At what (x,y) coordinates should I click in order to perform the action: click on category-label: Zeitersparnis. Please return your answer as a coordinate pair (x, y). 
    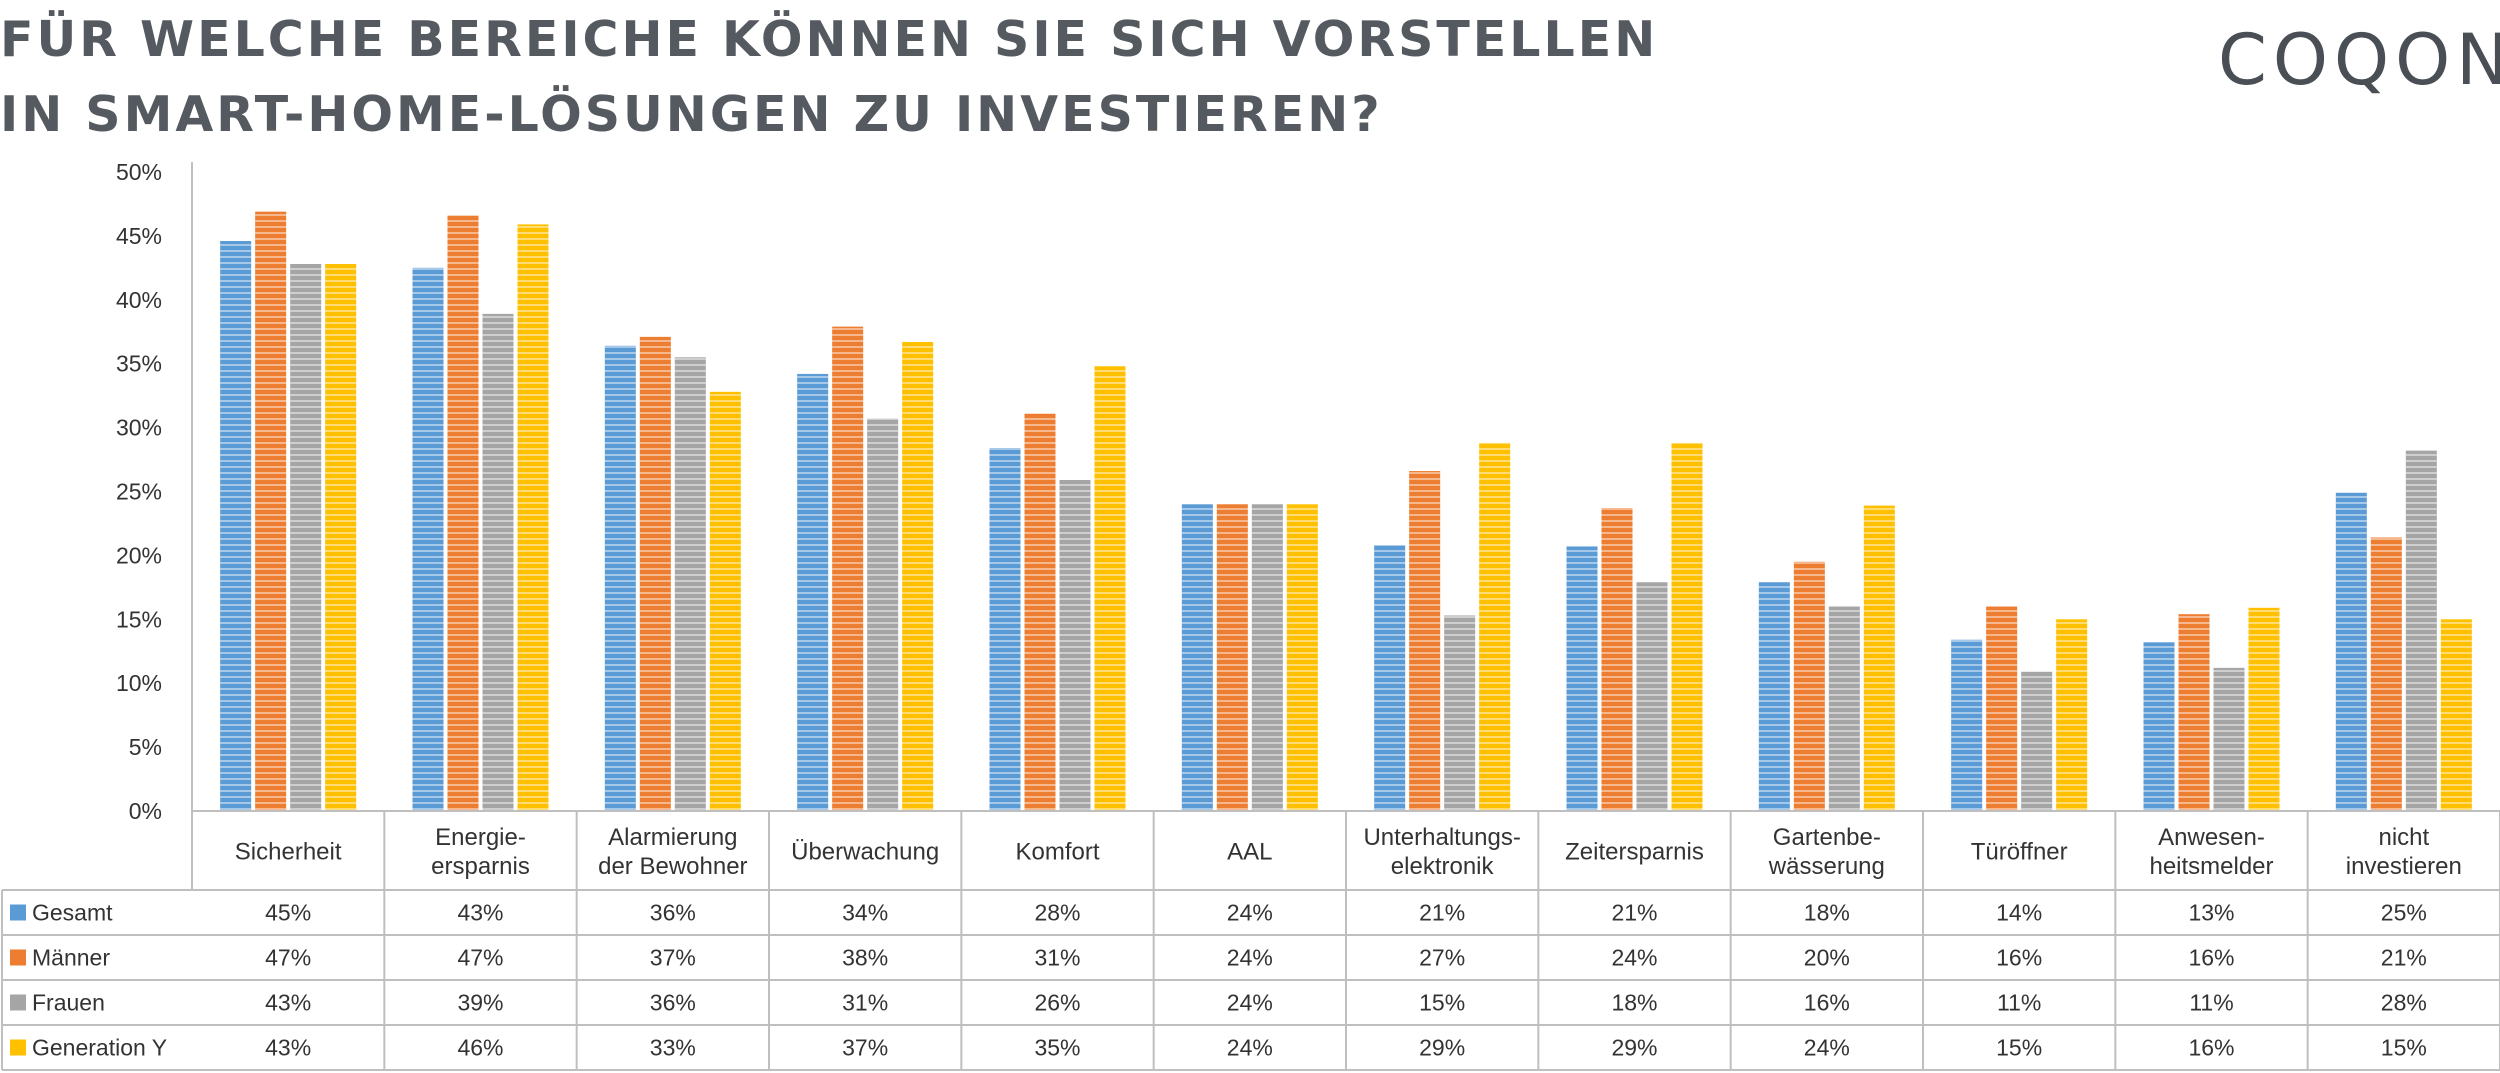
    Looking at the image, I should click on (1634, 852).